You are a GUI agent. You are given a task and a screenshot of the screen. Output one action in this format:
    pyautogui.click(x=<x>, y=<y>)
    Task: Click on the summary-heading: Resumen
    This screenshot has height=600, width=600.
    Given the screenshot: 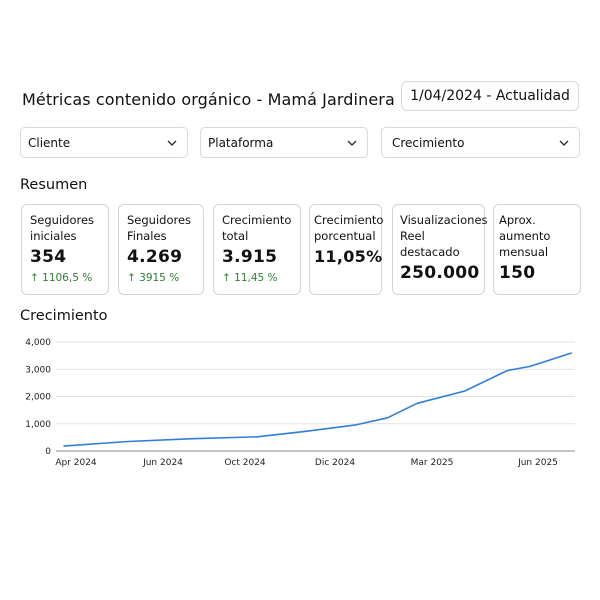 What is the action you would take?
    pyautogui.click(x=54, y=185)
    